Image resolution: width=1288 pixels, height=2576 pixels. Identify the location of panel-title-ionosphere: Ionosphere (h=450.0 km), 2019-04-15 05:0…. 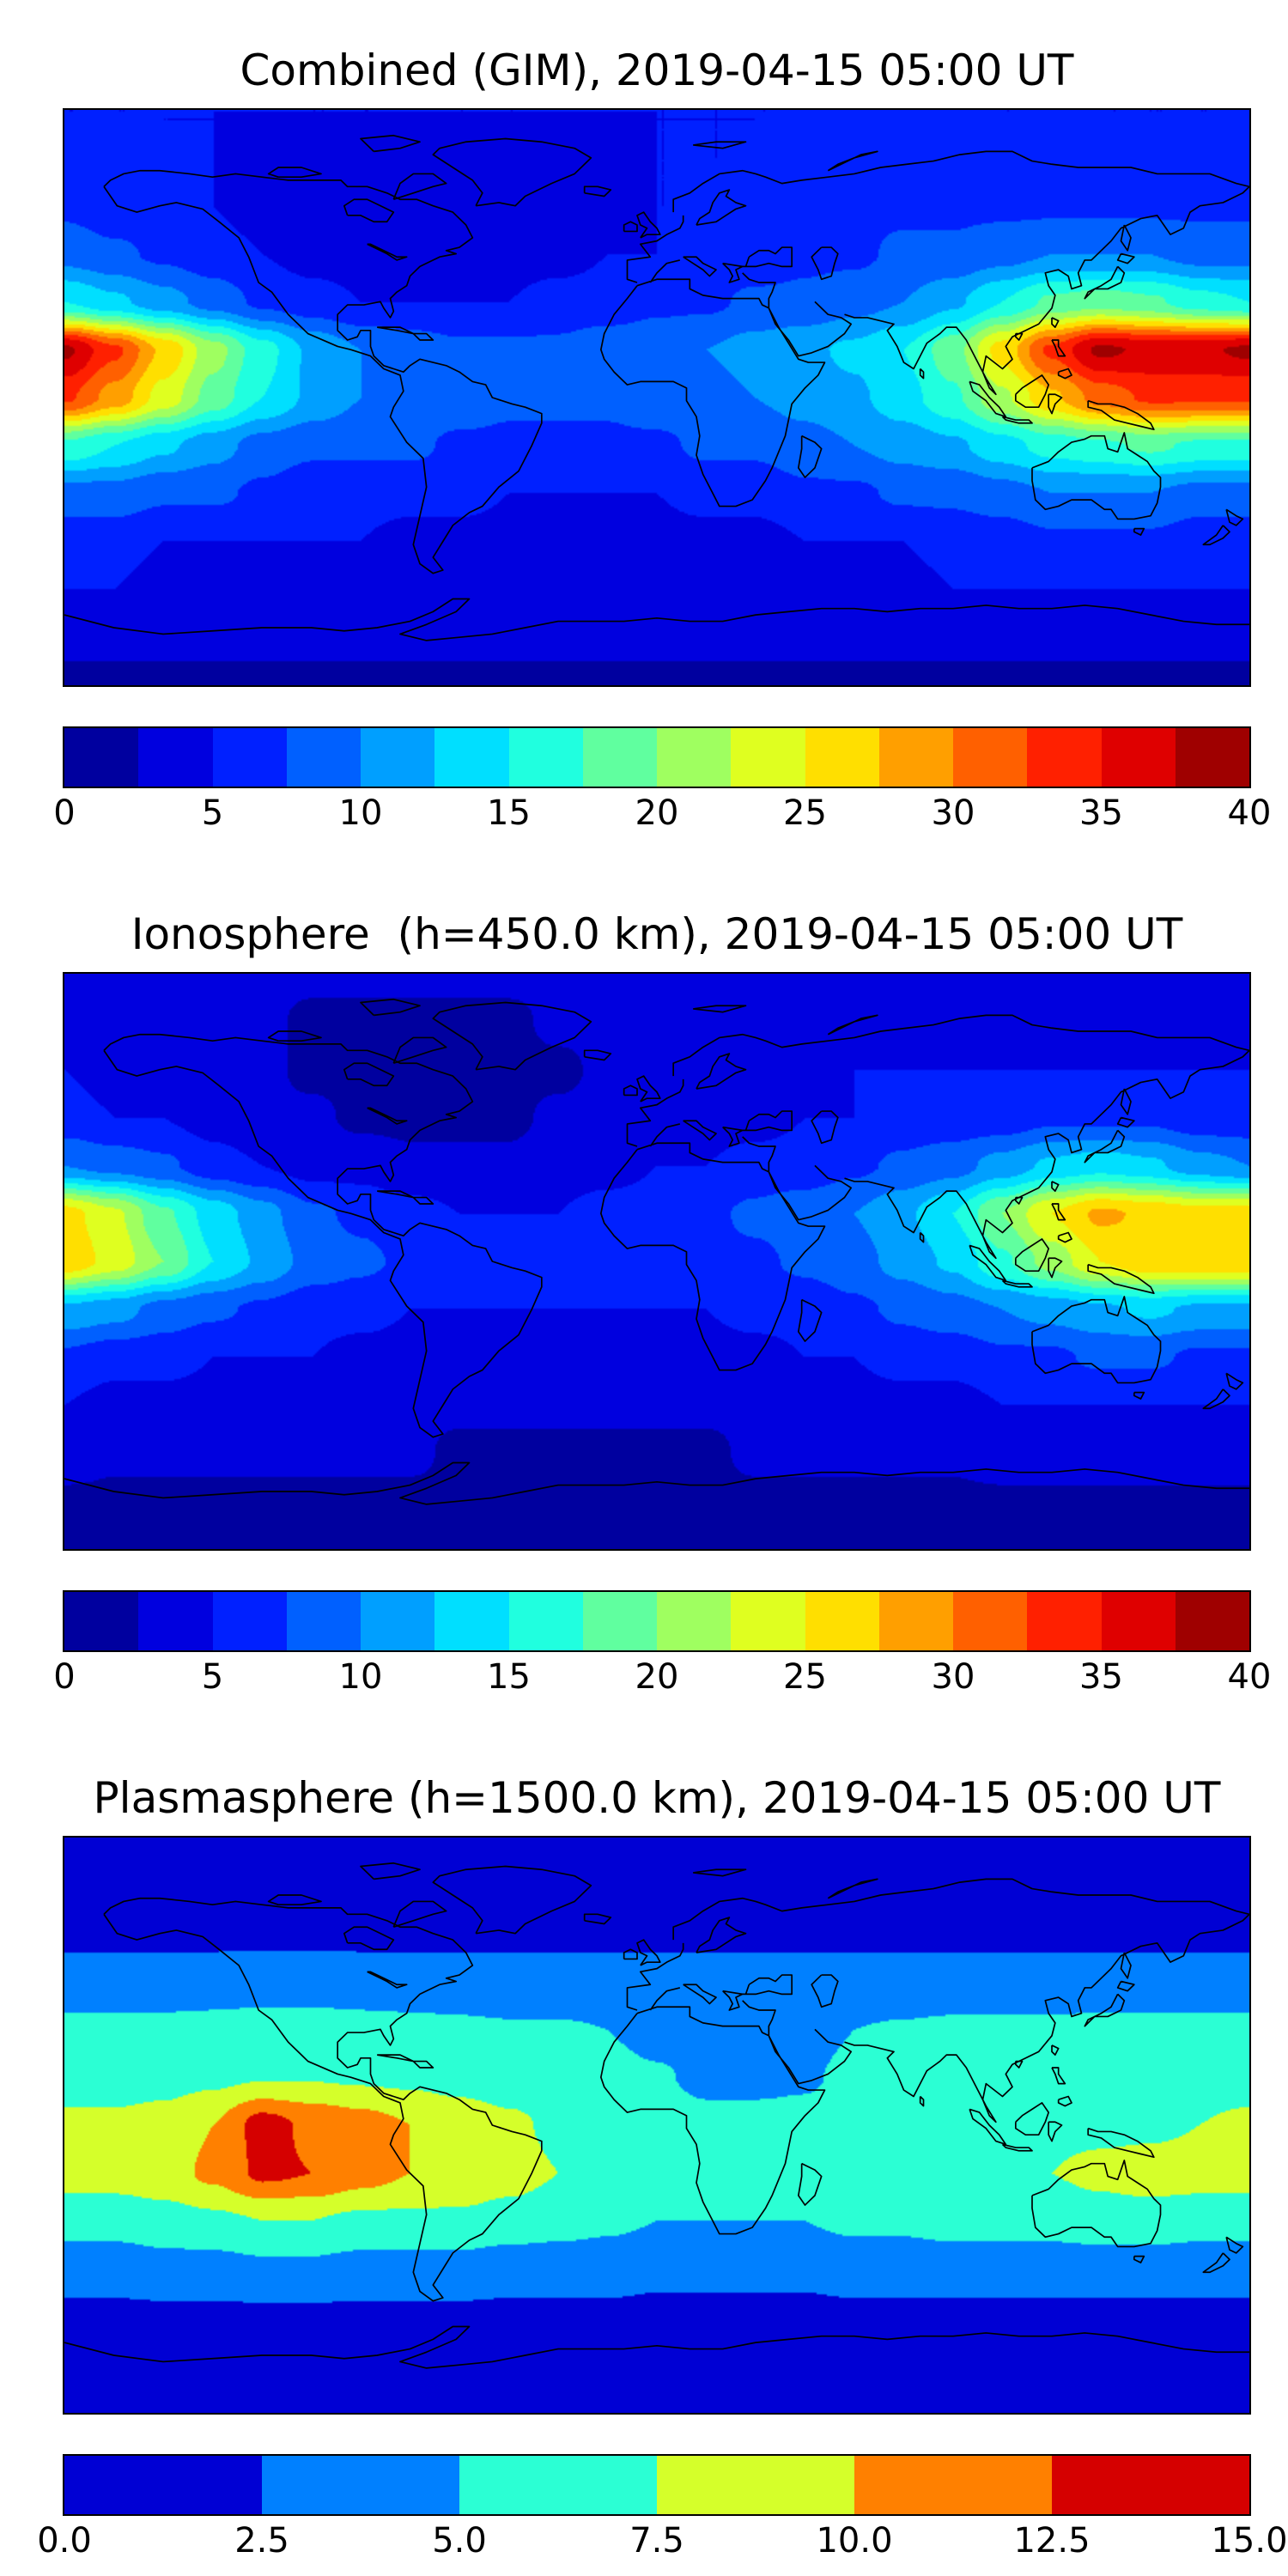
(657, 934).